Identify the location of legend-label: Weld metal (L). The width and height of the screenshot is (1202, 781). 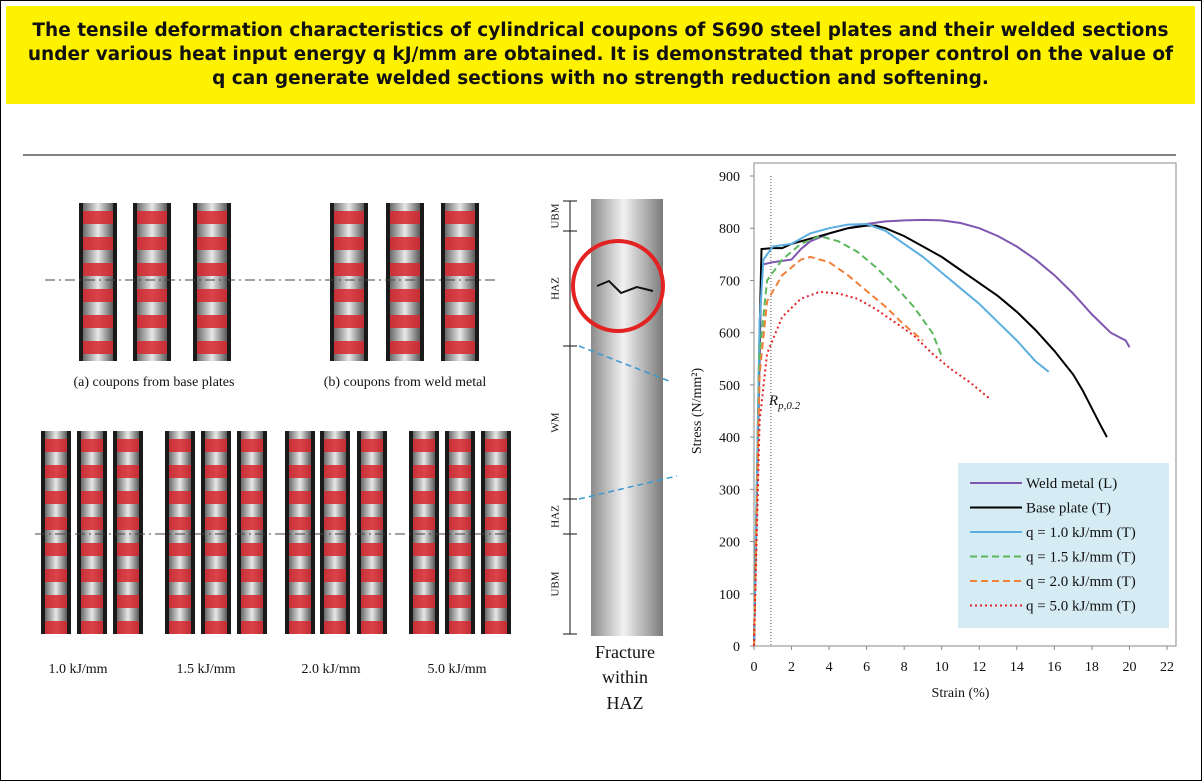
(1071, 484).